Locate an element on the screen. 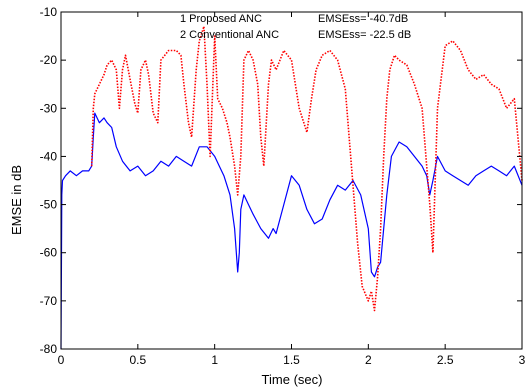  legend-entry-2-label: 2 Conventional ANC is located at coordinates (229, 35).